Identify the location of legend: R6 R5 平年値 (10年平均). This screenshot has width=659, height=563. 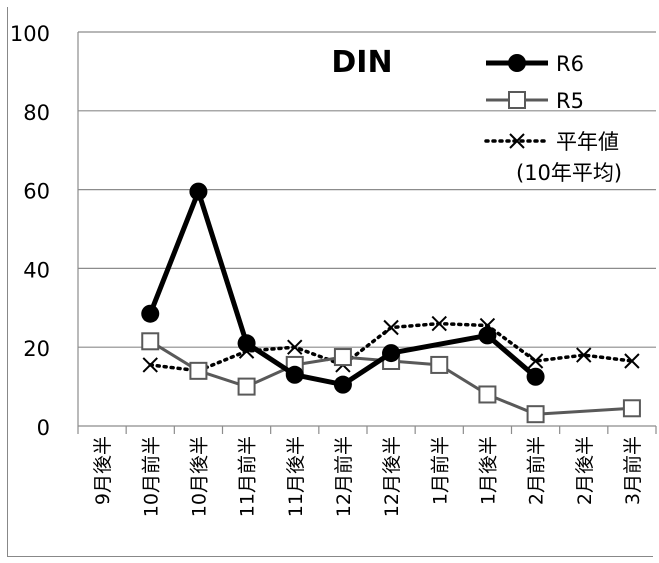
(553, 118).